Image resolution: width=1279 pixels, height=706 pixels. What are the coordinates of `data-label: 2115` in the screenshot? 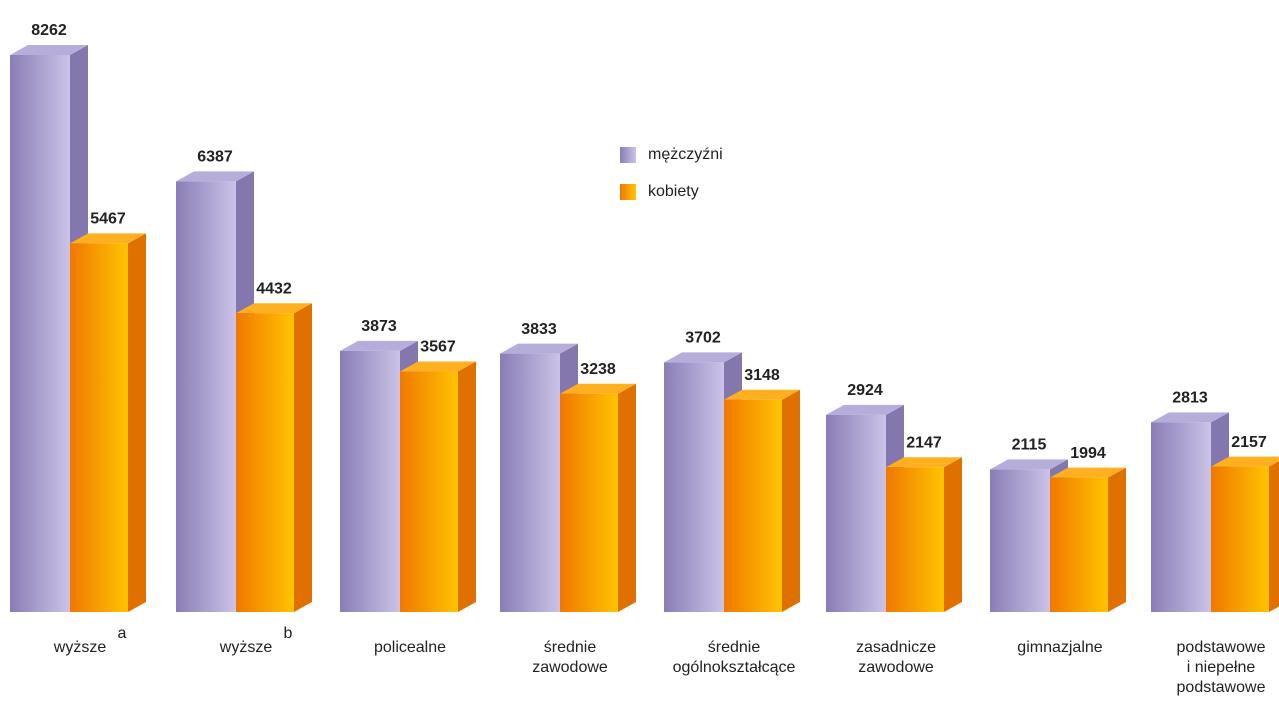 It's located at (1029, 445).